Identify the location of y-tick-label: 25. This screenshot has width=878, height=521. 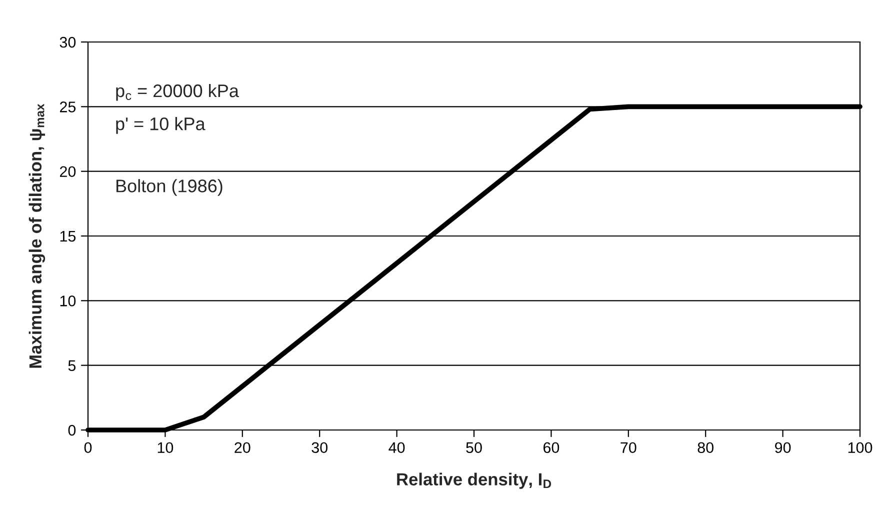
(68, 107).